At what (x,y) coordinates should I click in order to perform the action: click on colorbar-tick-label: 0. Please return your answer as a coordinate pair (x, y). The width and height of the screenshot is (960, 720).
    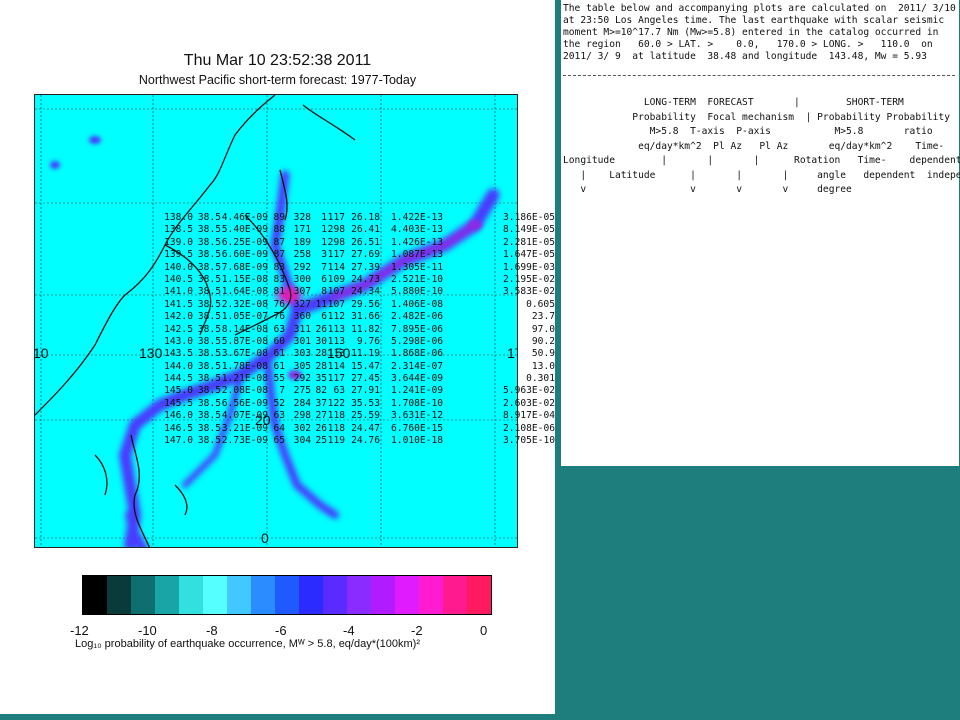
    Looking at the image, I should click on (484, 630).